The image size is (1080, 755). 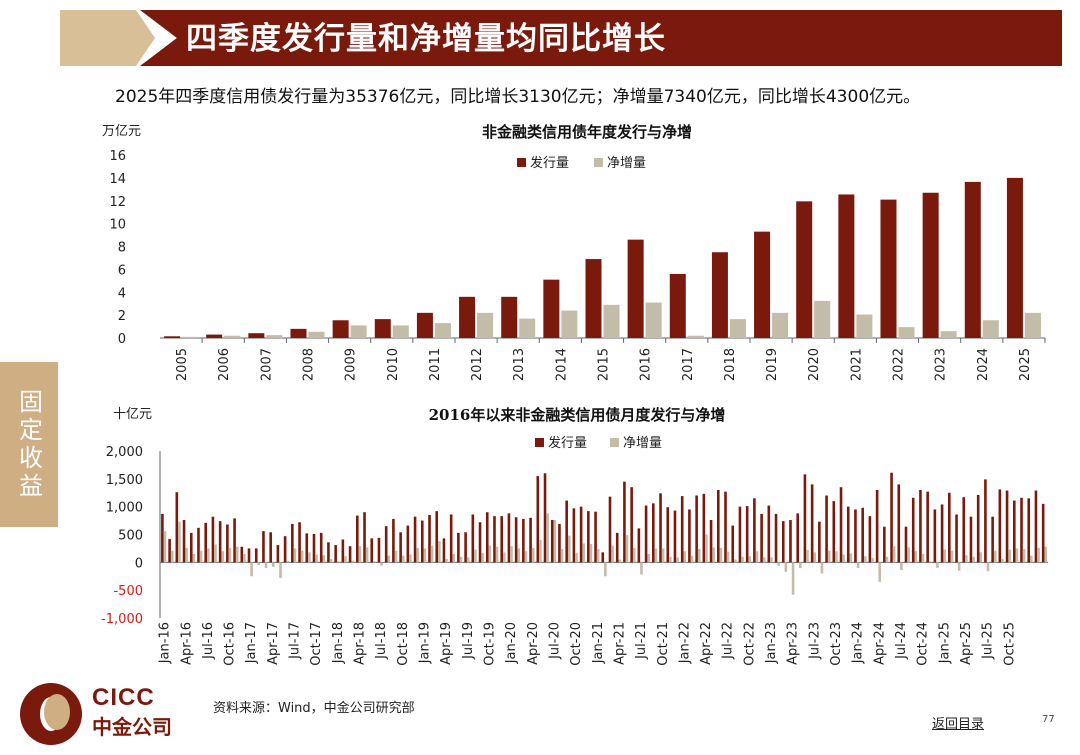 What do you see at coordinates (519, 364) in the screenshot?
I see `annual-x-tick-label: 2013` at bounding box center [519, 364].